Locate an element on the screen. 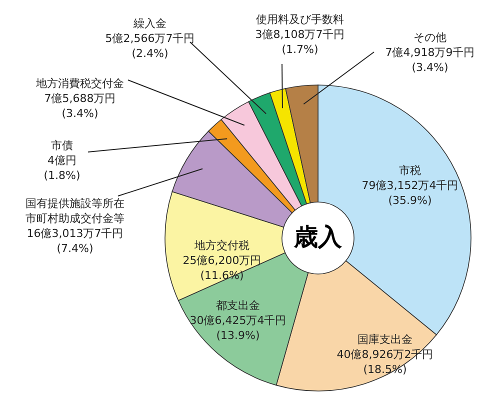 This screenshot has width=500, height=394. data-label: 5億2,566万7千円 (2.4%) is located at coordinates (150, 46).